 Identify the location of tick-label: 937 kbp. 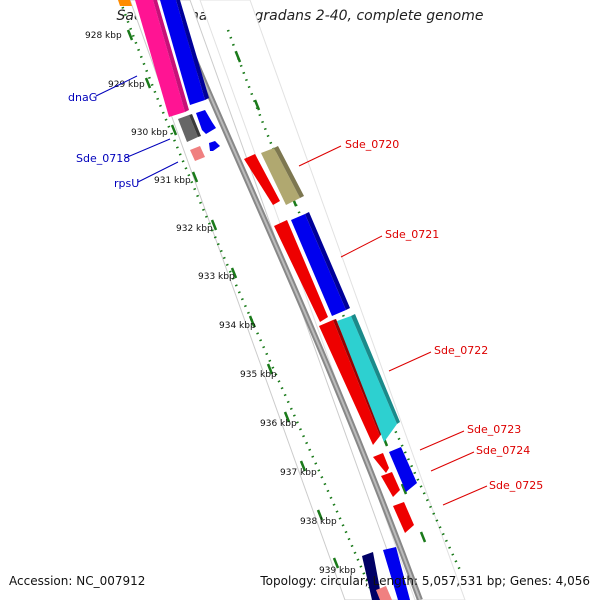
(298, 473).